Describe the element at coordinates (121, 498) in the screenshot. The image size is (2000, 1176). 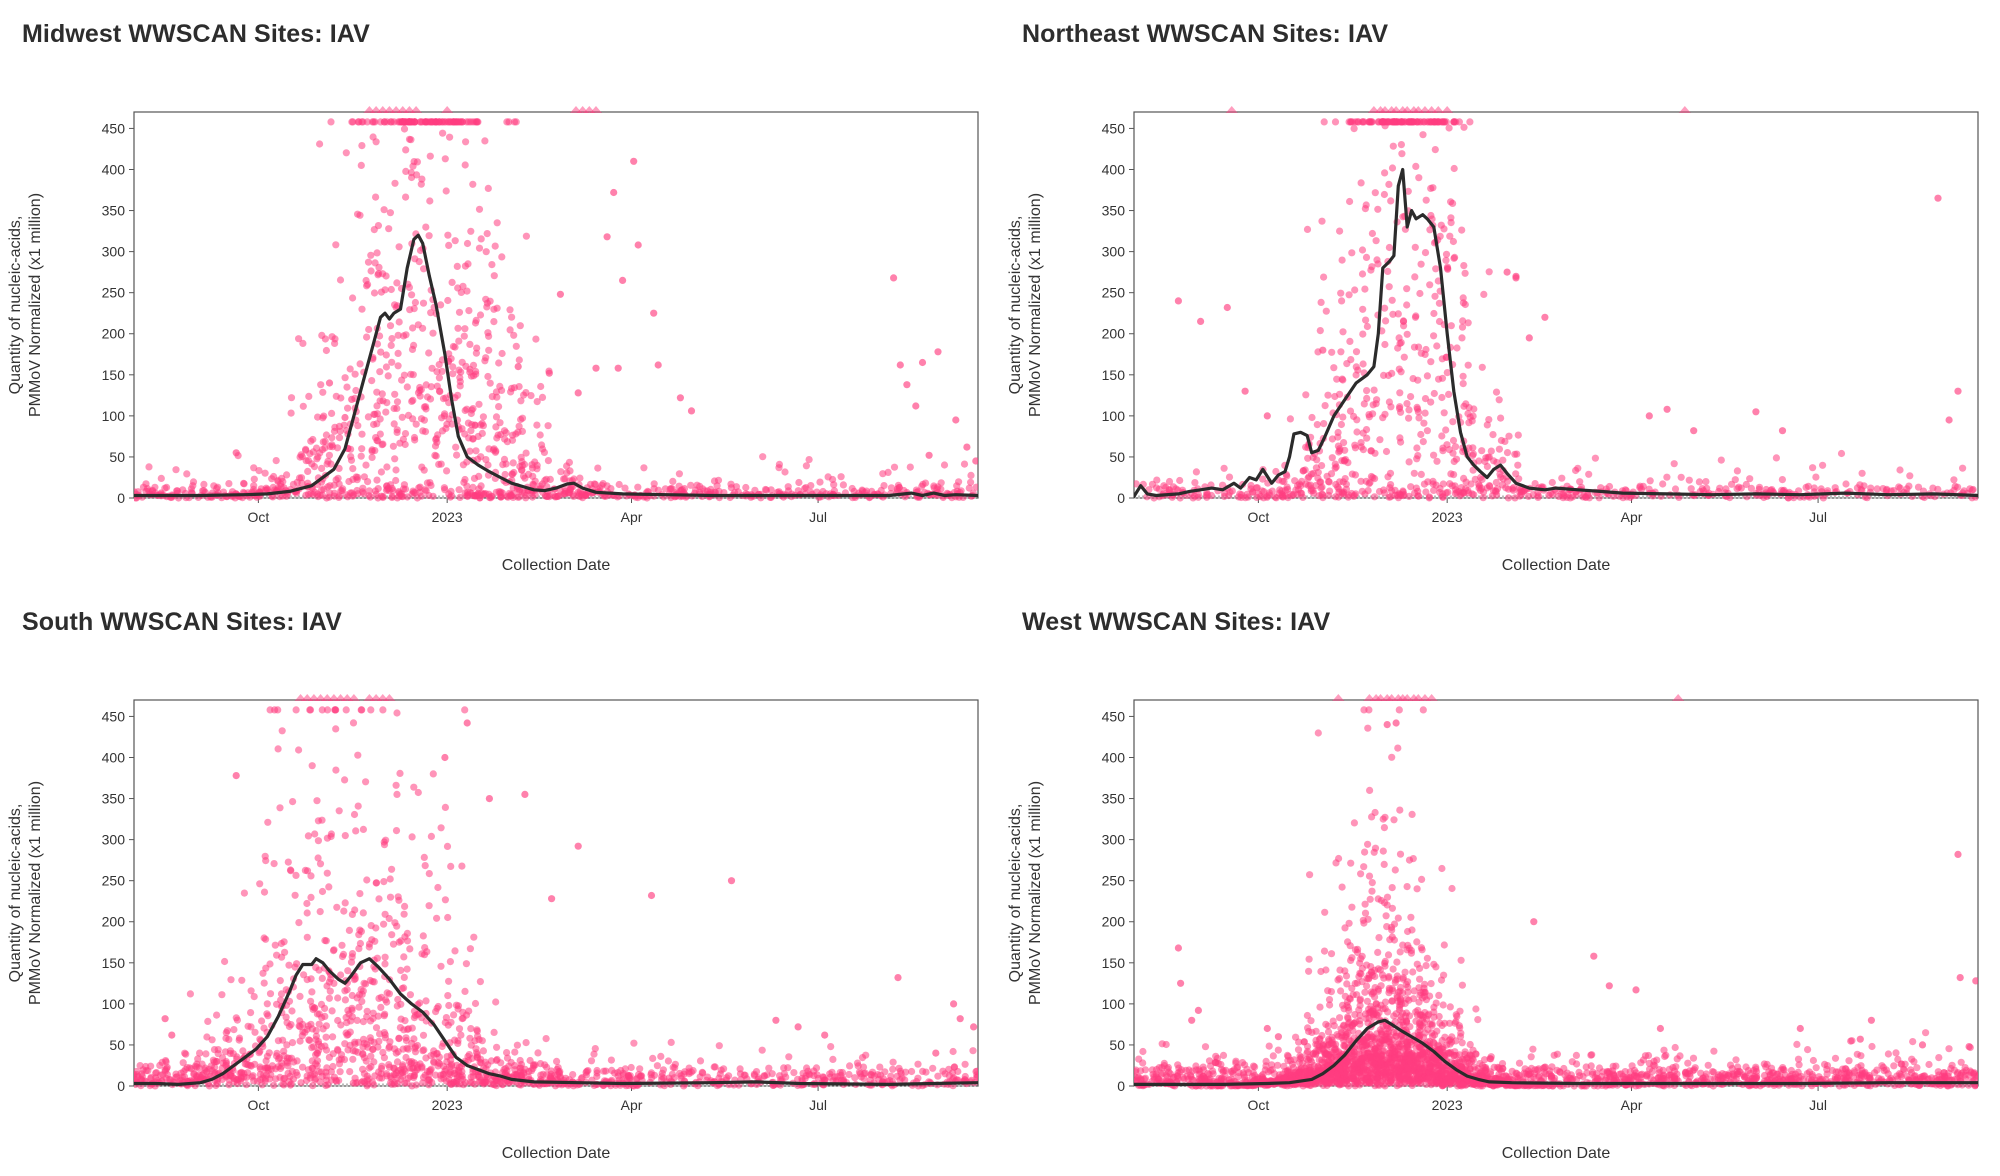
I see `y-tick-label: 0` at that location.